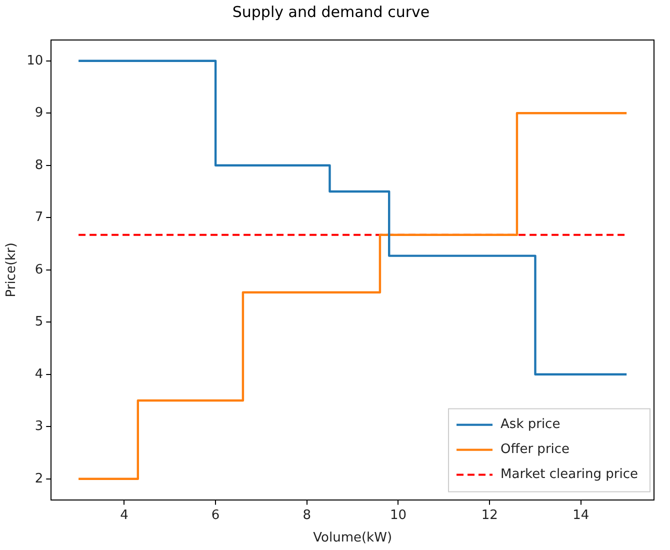 The image size is (670, 550). I want to click on y-tick-label: 5, so click(39, 322).